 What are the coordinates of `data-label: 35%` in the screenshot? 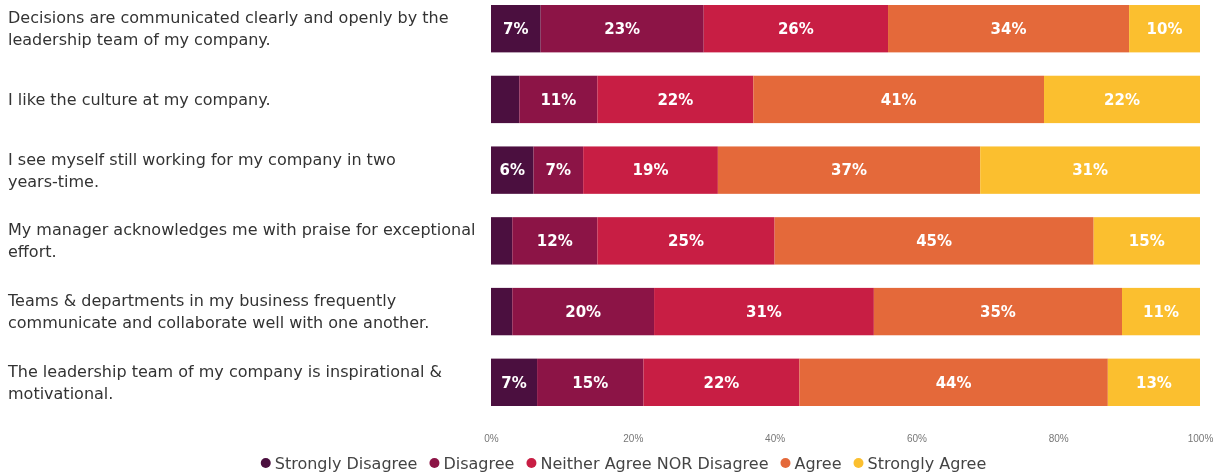 It's located at (997, 311).